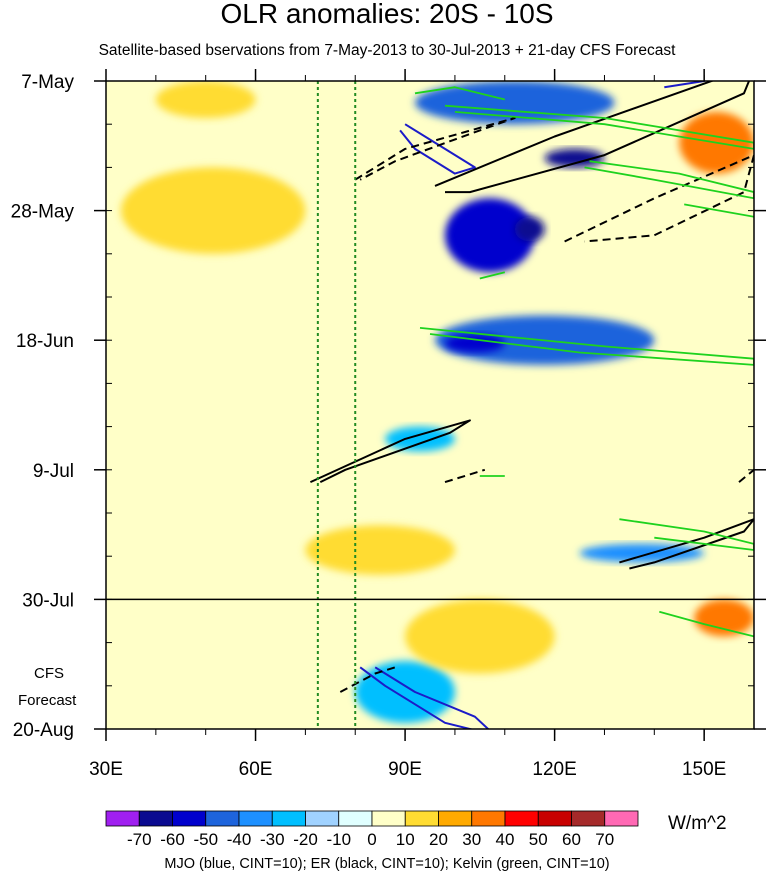 The image size is (774, 878). What do you see at coordinates (48, 600) in the screenshot?
I see `y-tick-label-4: 30-Jul` at bounding box center [48, 600].